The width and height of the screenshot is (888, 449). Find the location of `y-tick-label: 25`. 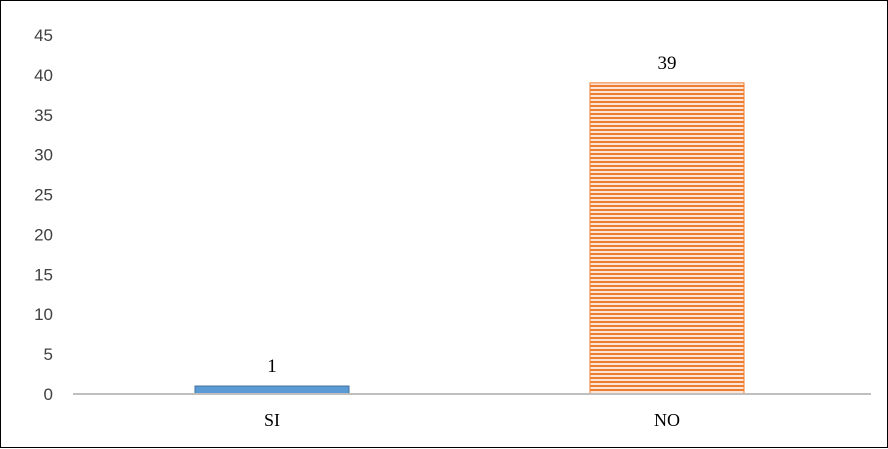

y-tick-label: 25 is located at coordinates (43, 195).